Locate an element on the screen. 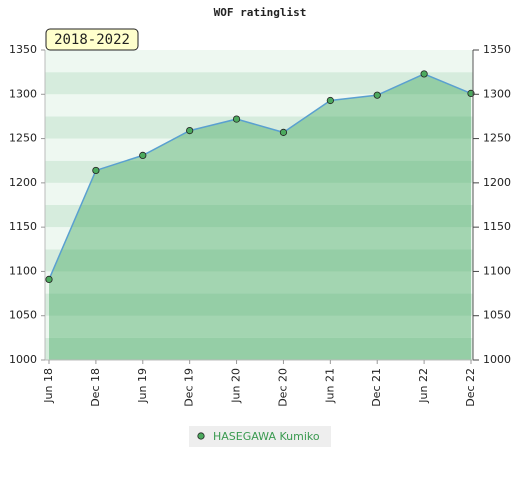  y2-tick-label: 1050 is located at coordinates (497, 315).